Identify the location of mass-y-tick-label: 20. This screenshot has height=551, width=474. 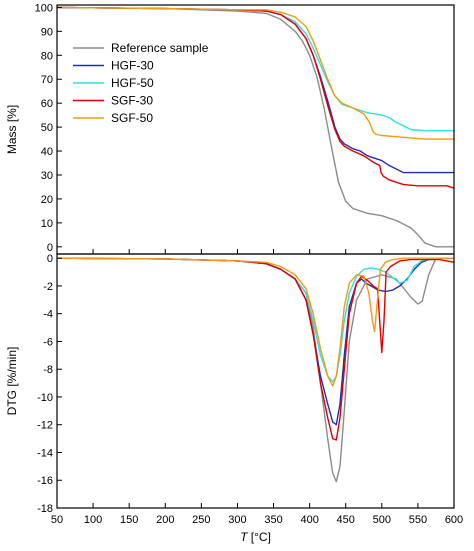
(47, 200).